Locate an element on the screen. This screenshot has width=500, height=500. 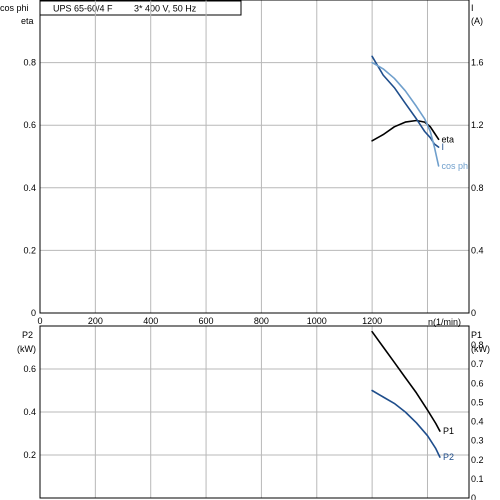
lower-right-tick-label: 0.6 is located at coordinates (477, 383).